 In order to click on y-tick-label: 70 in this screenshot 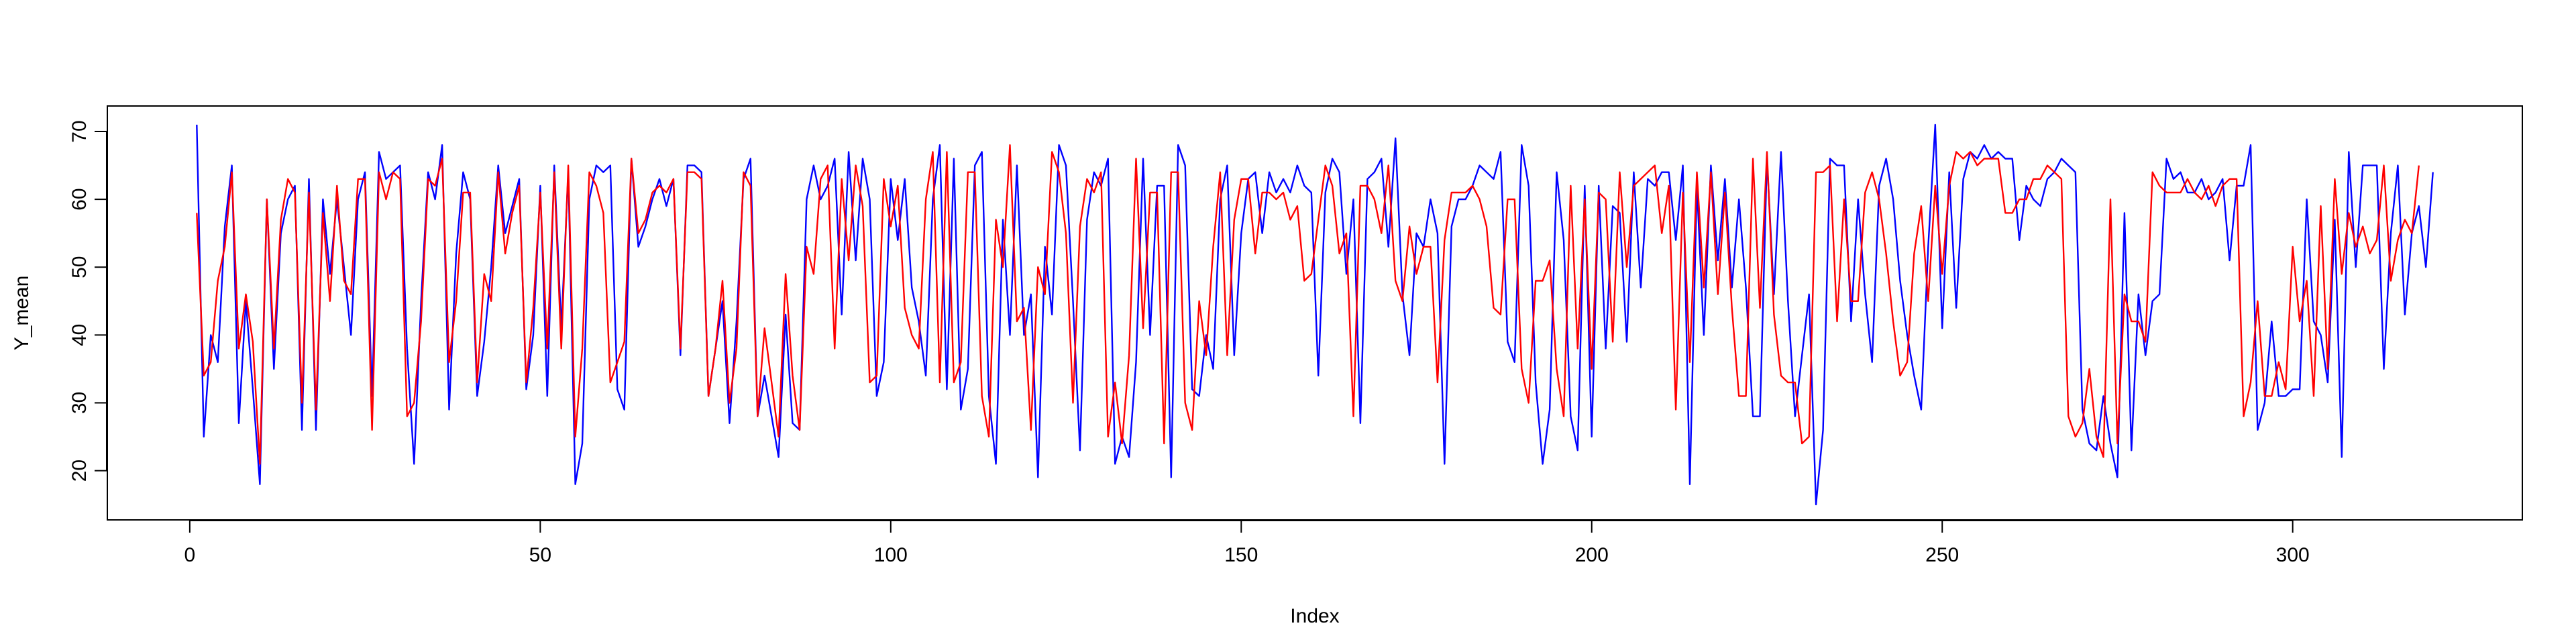, I will do `click(79, 131)`.